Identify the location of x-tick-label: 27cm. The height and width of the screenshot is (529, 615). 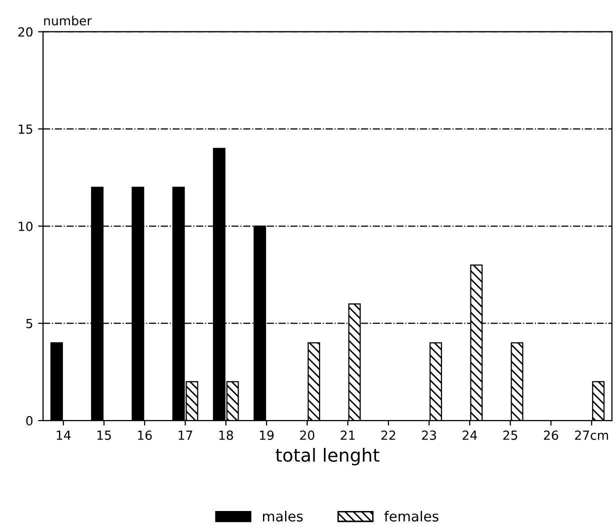
(591, 435).